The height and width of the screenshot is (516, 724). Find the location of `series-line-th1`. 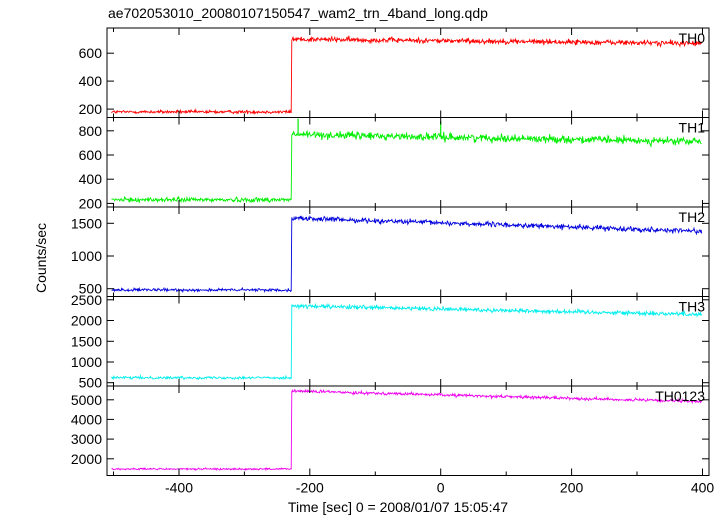

series-line-th1 is located at coordinates (406, 166).